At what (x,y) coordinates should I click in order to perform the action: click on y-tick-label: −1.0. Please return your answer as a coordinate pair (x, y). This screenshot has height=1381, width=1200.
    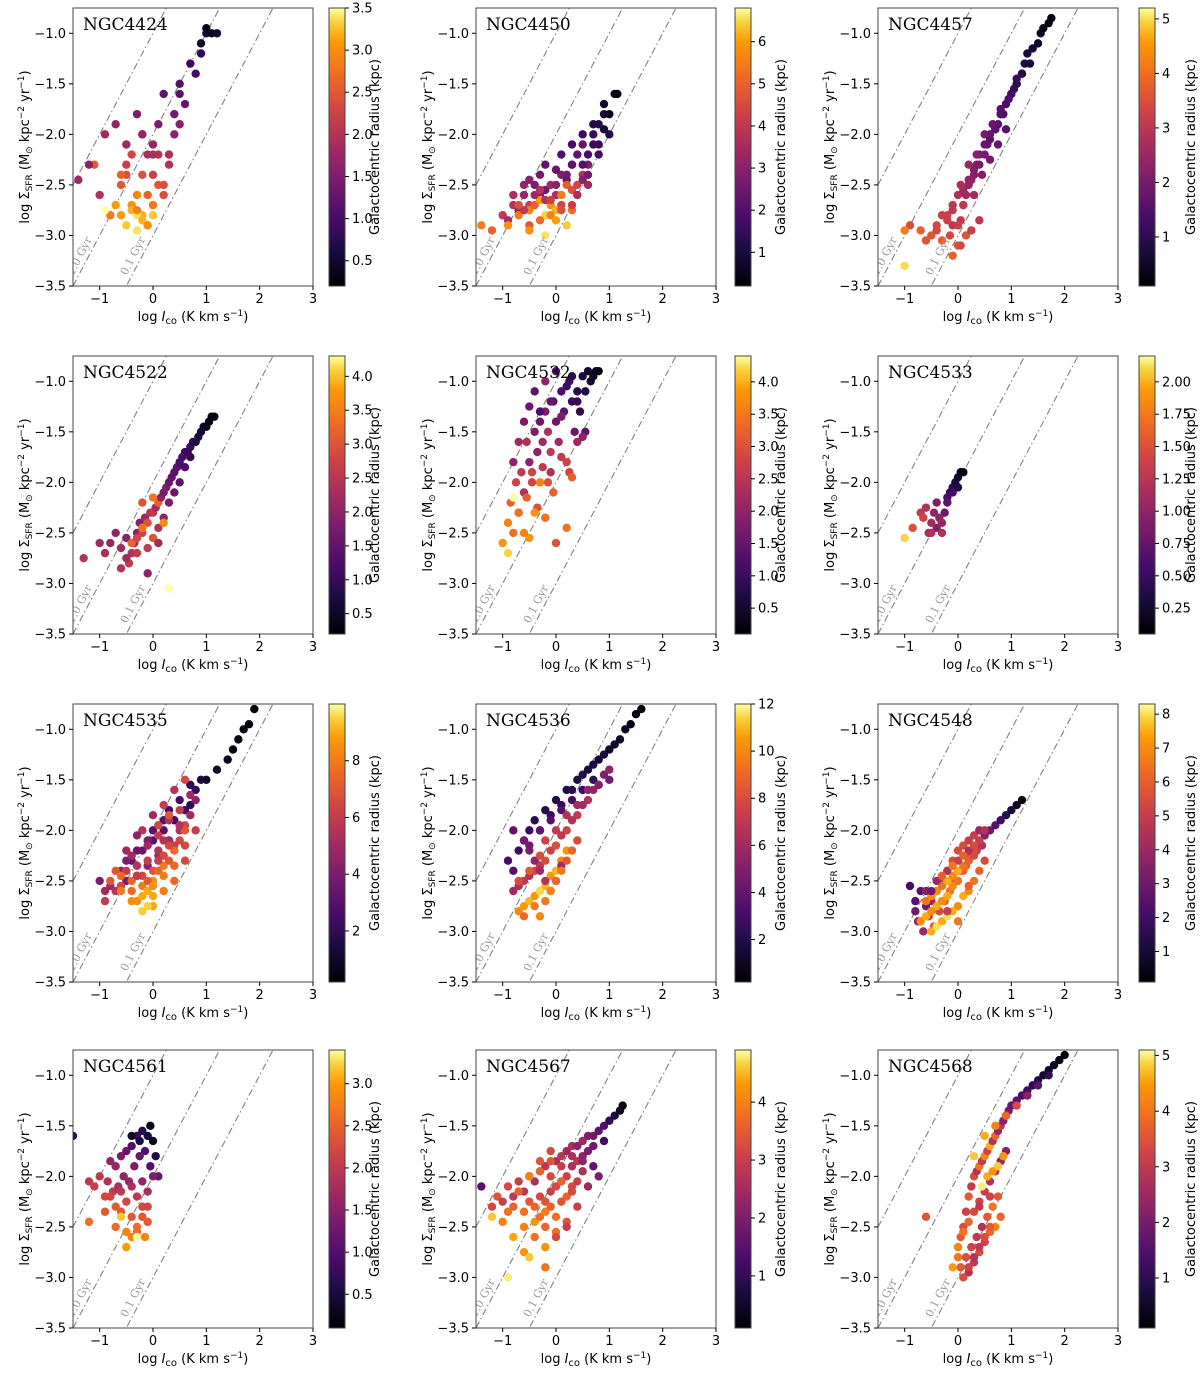
    Looking at the image, I should click on (453, 730).